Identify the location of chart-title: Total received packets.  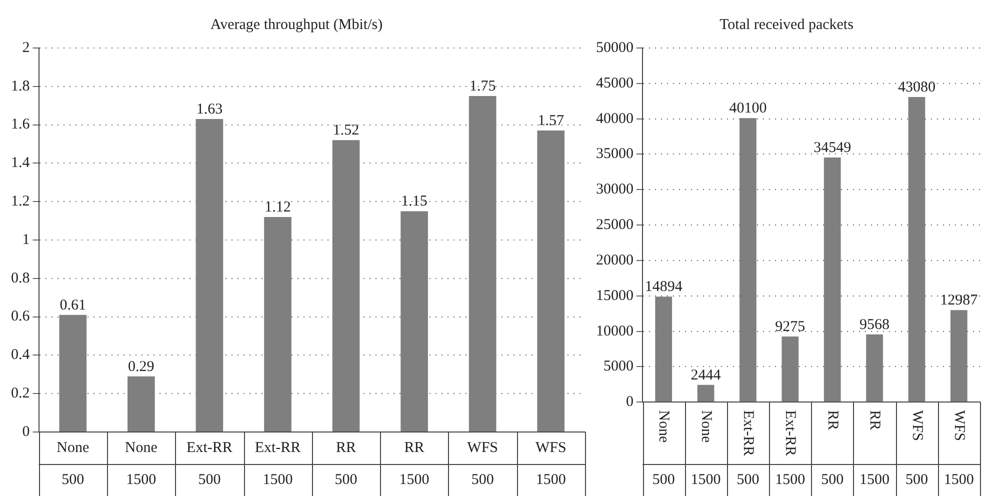
(787, 24).